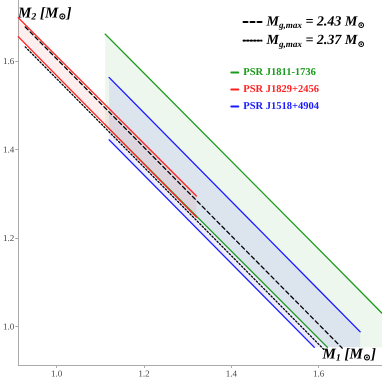 This screenshot has height=379, width=382. What do you see at coordinates (281, 106) in the screenshot?
I see `legend-label: PSR J1518+4904` at bounding box center [281, 106].